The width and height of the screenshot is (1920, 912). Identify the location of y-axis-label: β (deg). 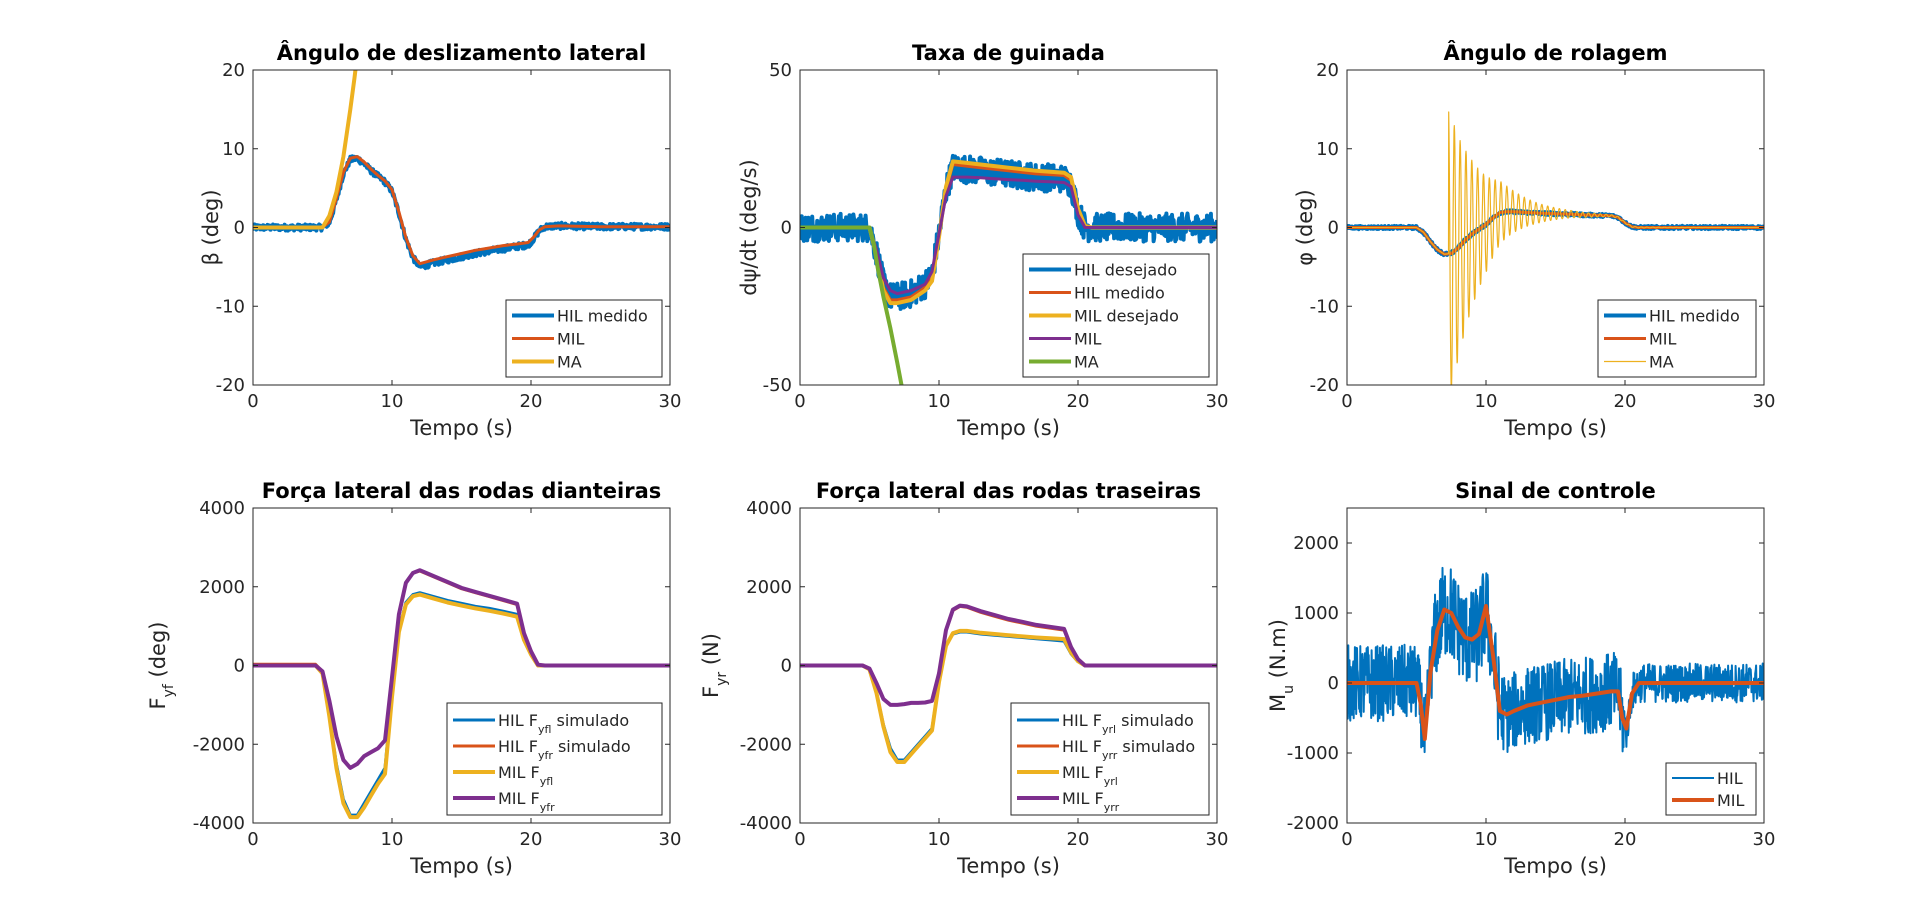
(211, 227).